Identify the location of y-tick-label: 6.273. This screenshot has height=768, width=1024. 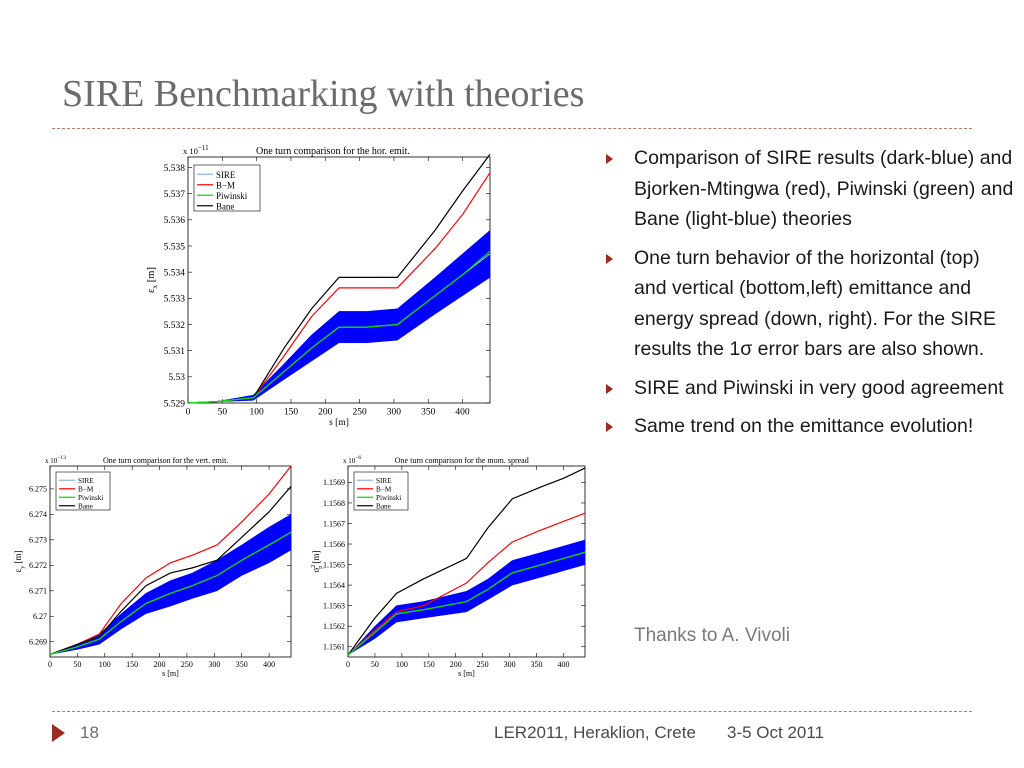
(38, 540).